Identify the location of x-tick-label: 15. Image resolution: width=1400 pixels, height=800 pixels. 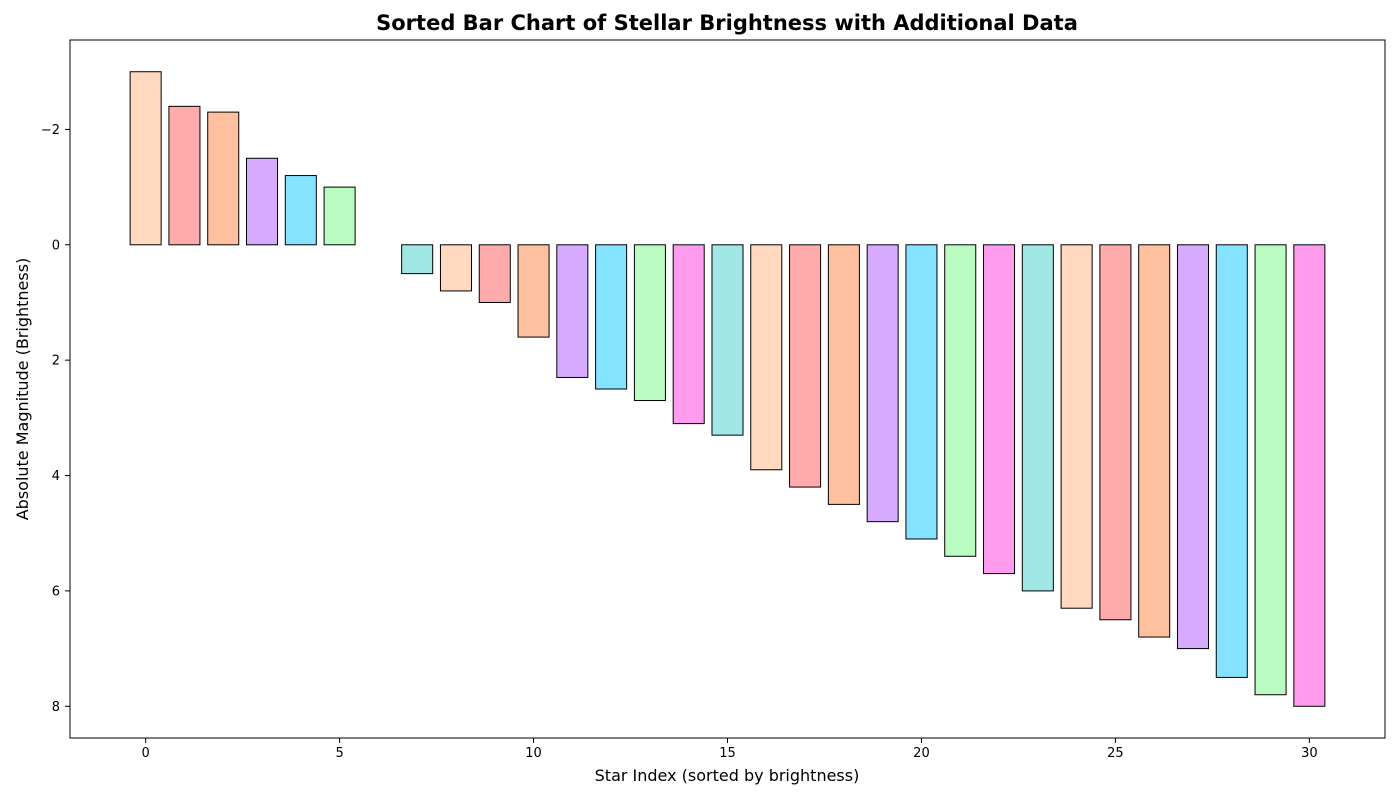
(727, 753).